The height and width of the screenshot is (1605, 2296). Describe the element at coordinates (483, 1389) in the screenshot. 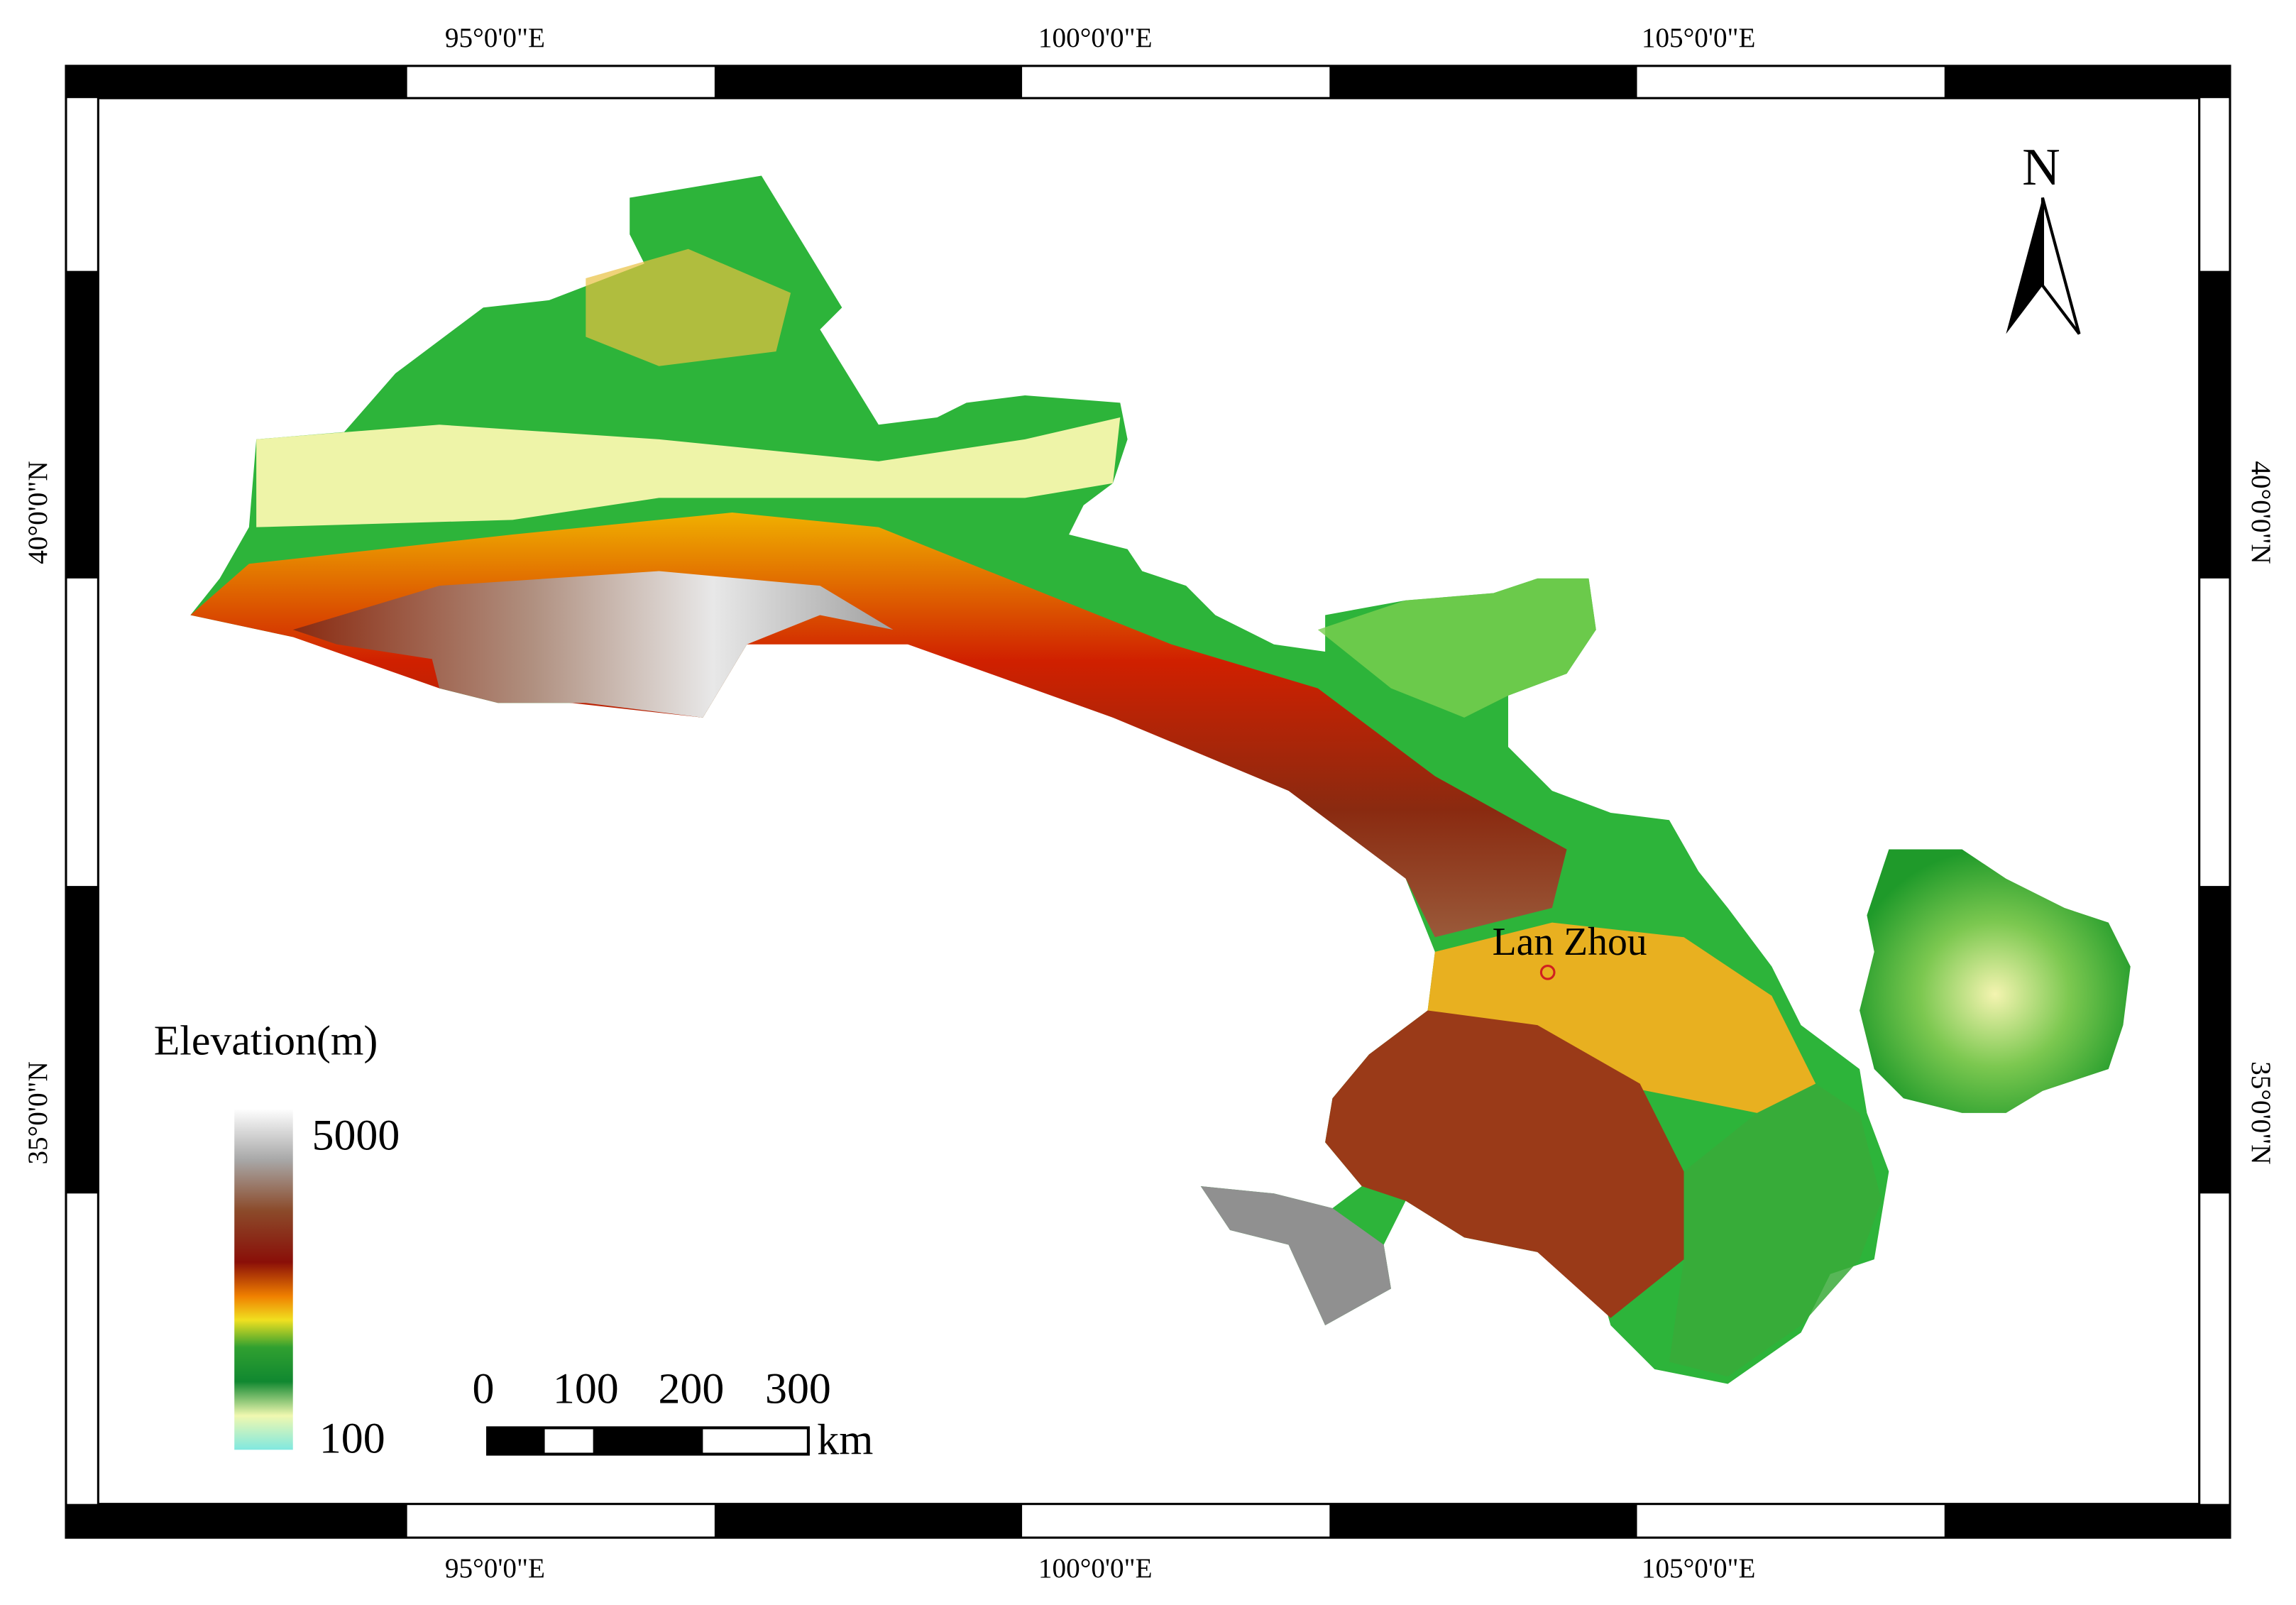

I see `scale-label: 0` at that location.